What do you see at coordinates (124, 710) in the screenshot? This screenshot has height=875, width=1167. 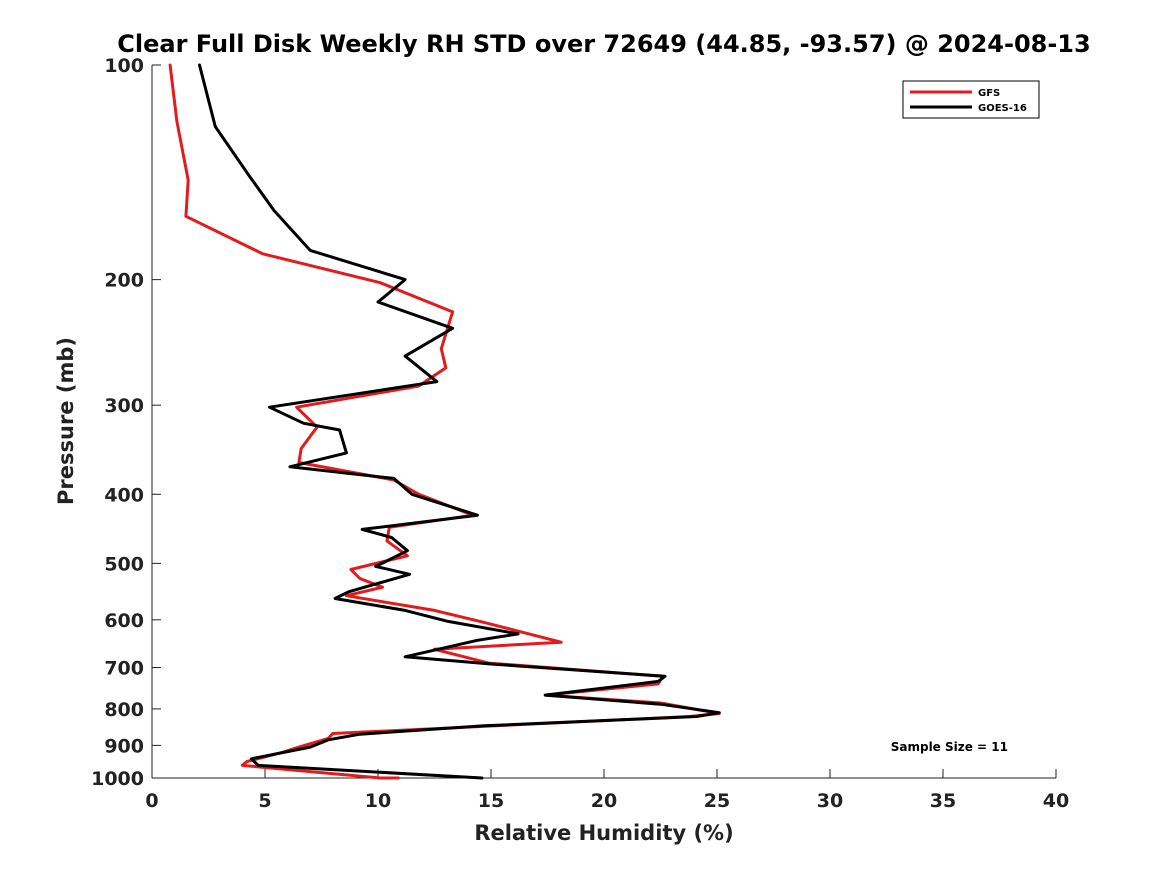 I see `y-tick-label: 800` at bounding box center [124, 710].